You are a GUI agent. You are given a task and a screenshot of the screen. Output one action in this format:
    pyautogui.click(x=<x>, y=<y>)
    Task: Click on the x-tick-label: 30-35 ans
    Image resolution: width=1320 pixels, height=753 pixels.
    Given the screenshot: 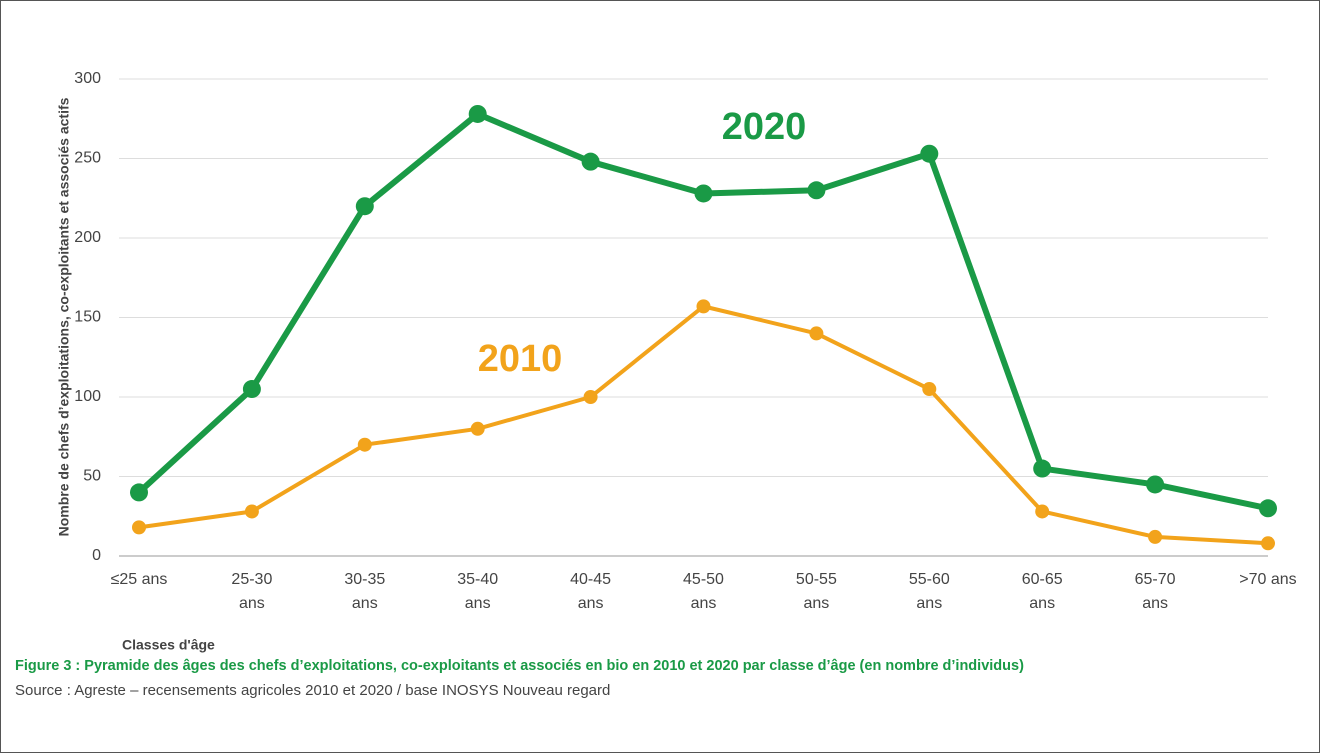 What is the action you would take?
    pyautogui.click(x=365, y=591)
    